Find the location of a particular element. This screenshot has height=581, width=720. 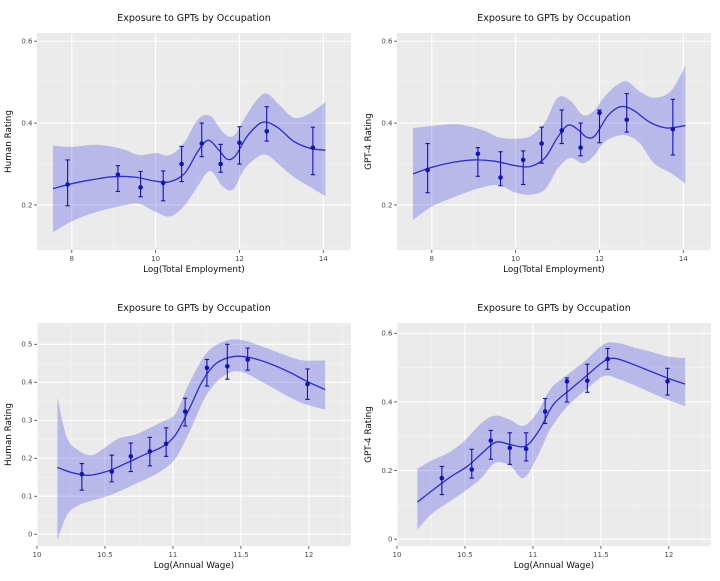

x-tick-label: 11.5 is located at coordinates (601, 555).